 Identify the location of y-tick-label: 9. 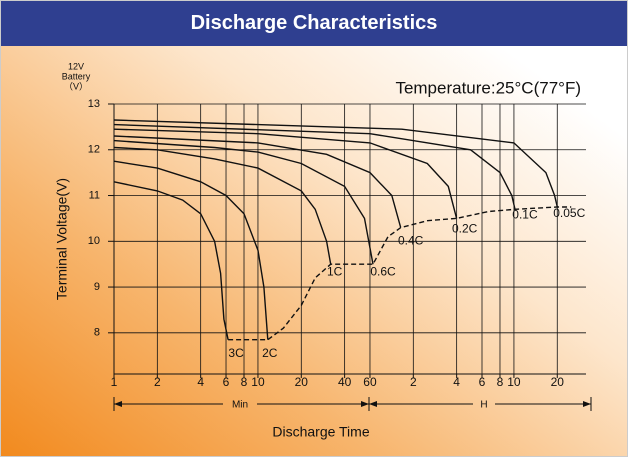
(97, 287).